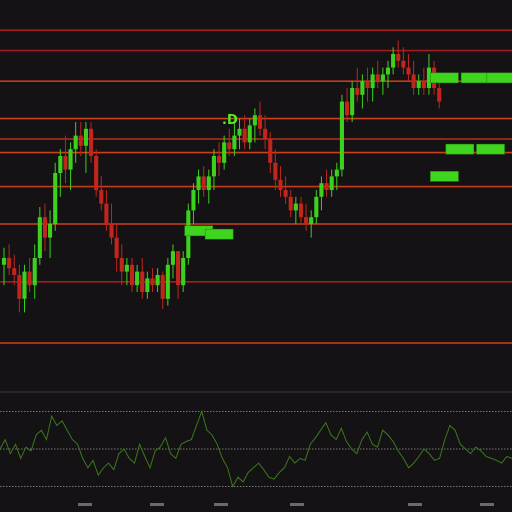 The width and height of the screenshot is (512, 512). Describe the element at coordinates (230, 120) in the screenshot. I see `chart-annotation-label: .D` at that location.